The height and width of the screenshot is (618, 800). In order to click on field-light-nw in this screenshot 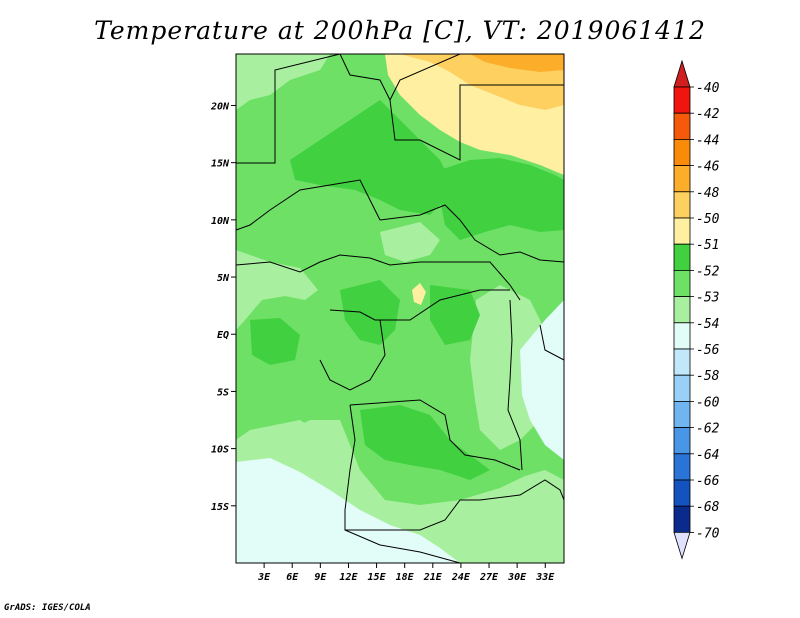, I will do `click(283, 82)`.